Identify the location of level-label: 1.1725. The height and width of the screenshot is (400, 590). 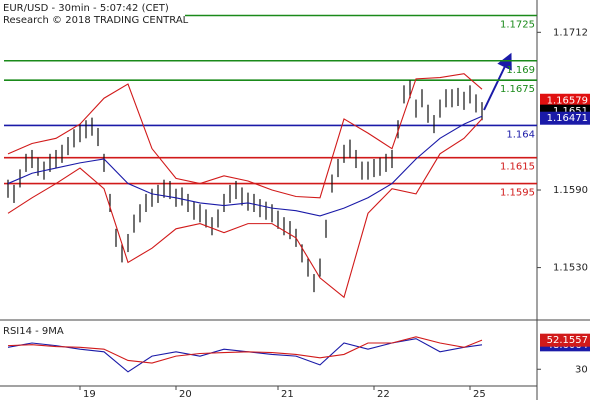
(517, 25).